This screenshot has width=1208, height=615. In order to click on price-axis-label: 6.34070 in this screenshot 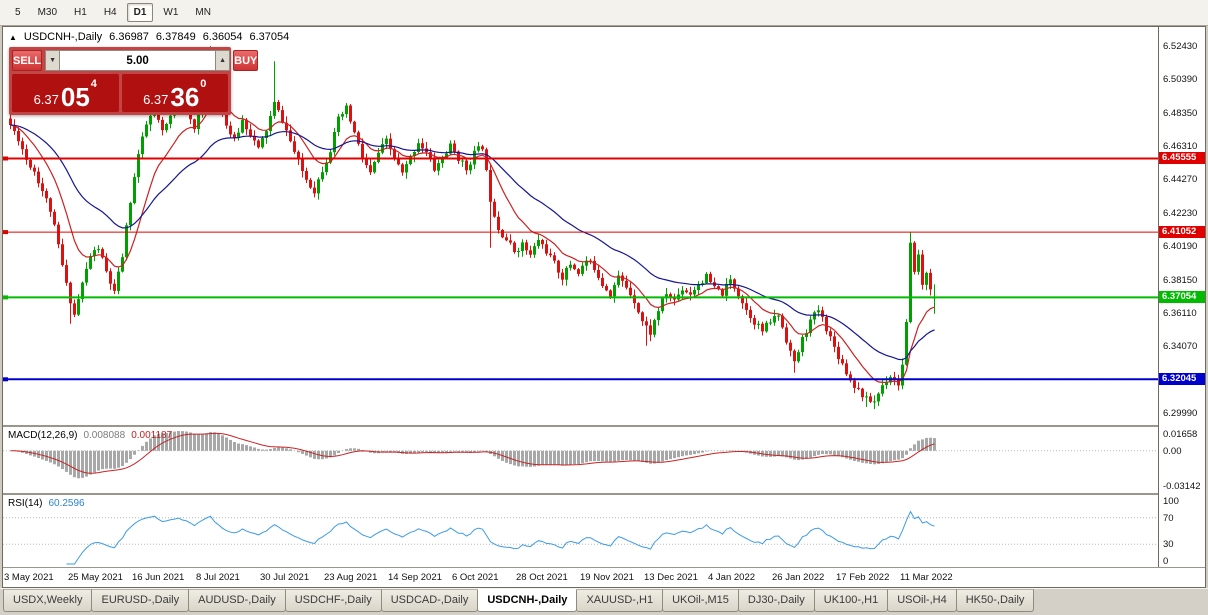, I will do `click(1180, 347)`.